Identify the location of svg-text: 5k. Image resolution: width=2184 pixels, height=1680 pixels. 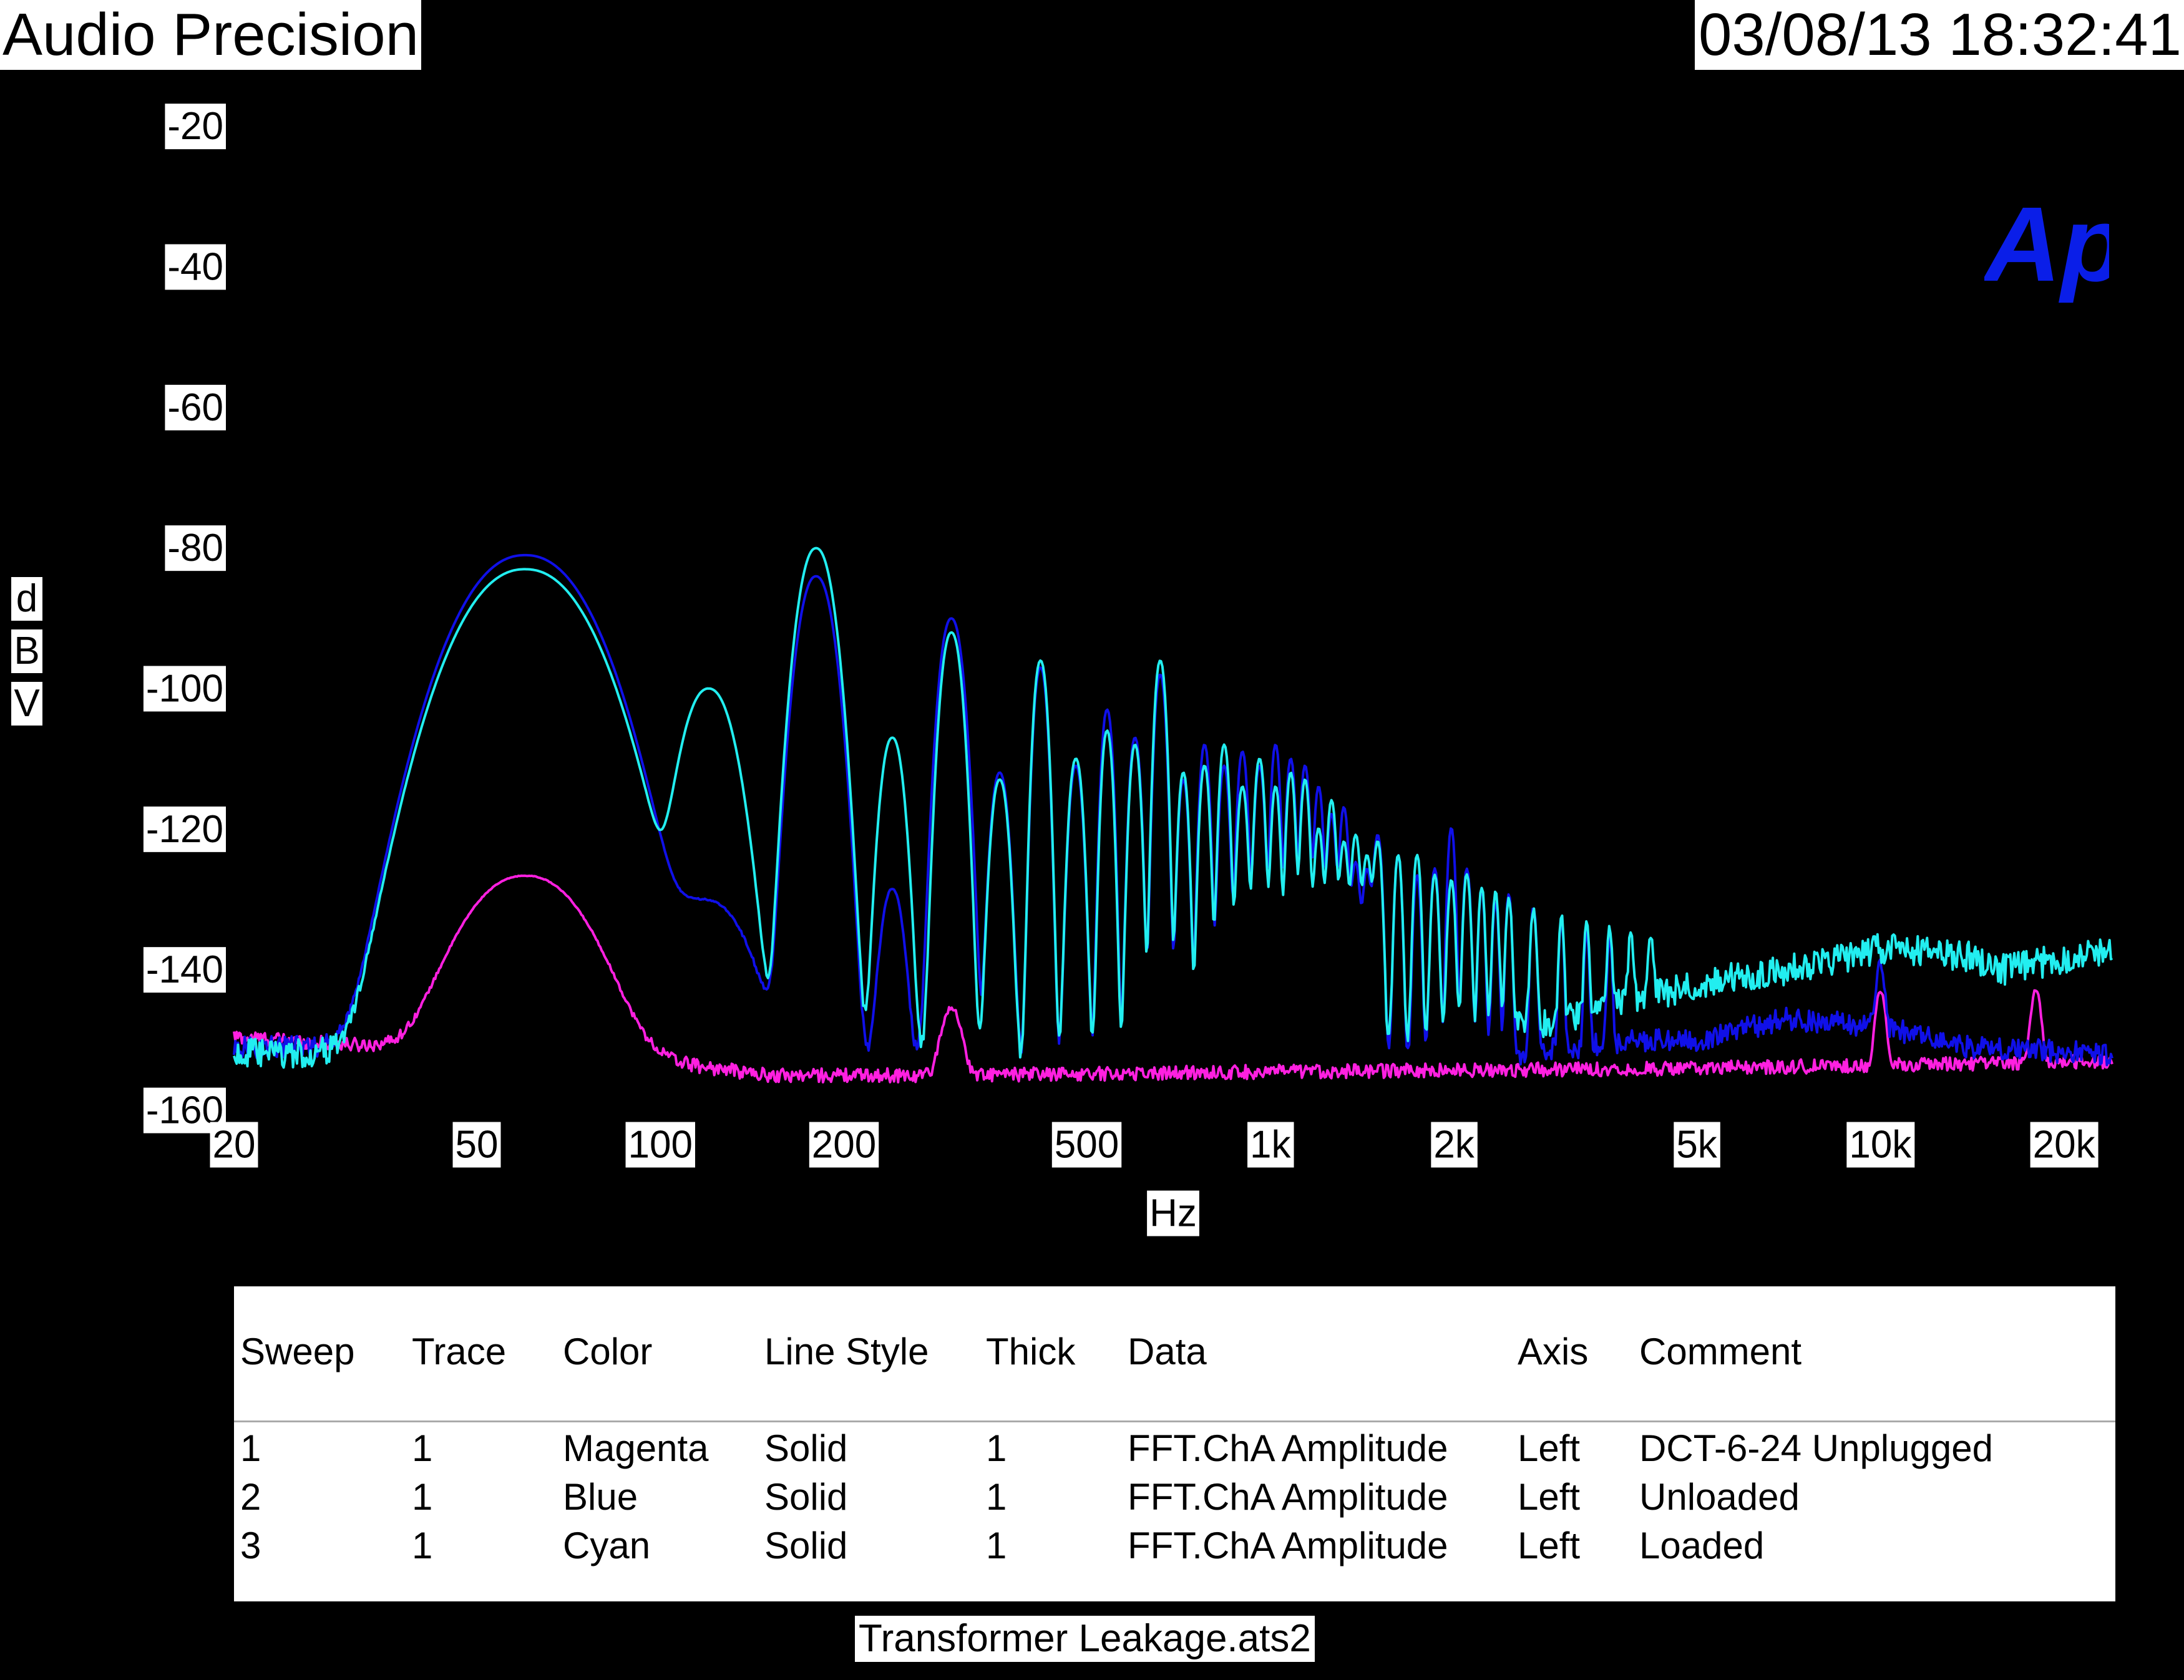
(1696, 1146).